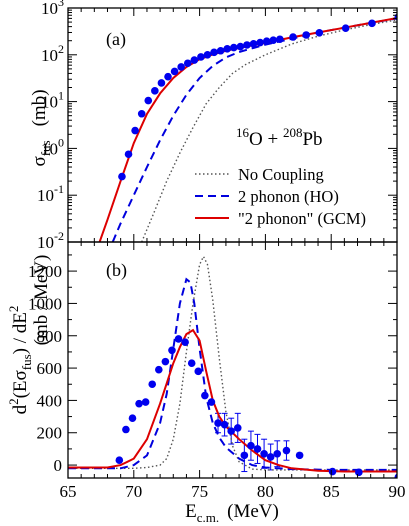 The height and width of the screenshot is (526, 409). I want to click on panel-b-y-tick-label: 600, so click(50, 368).